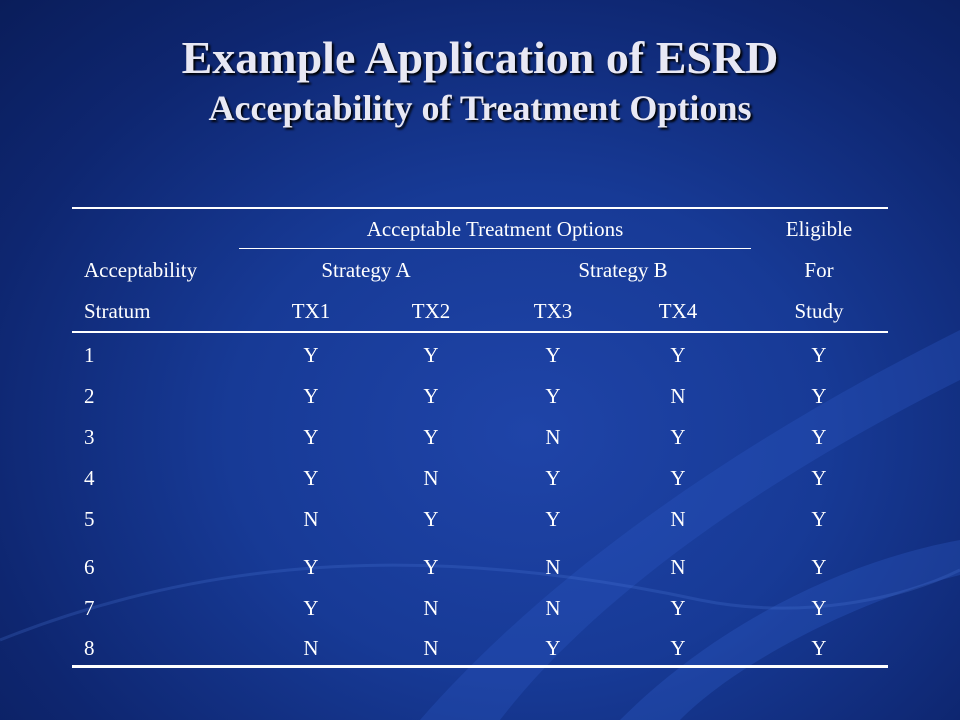 The width and height of the screenshot is (960, 720). What do you see at coordinates (431, 311) in the screenshot?
I see `tx2-header: TX2` at bounding box center [431, 311].